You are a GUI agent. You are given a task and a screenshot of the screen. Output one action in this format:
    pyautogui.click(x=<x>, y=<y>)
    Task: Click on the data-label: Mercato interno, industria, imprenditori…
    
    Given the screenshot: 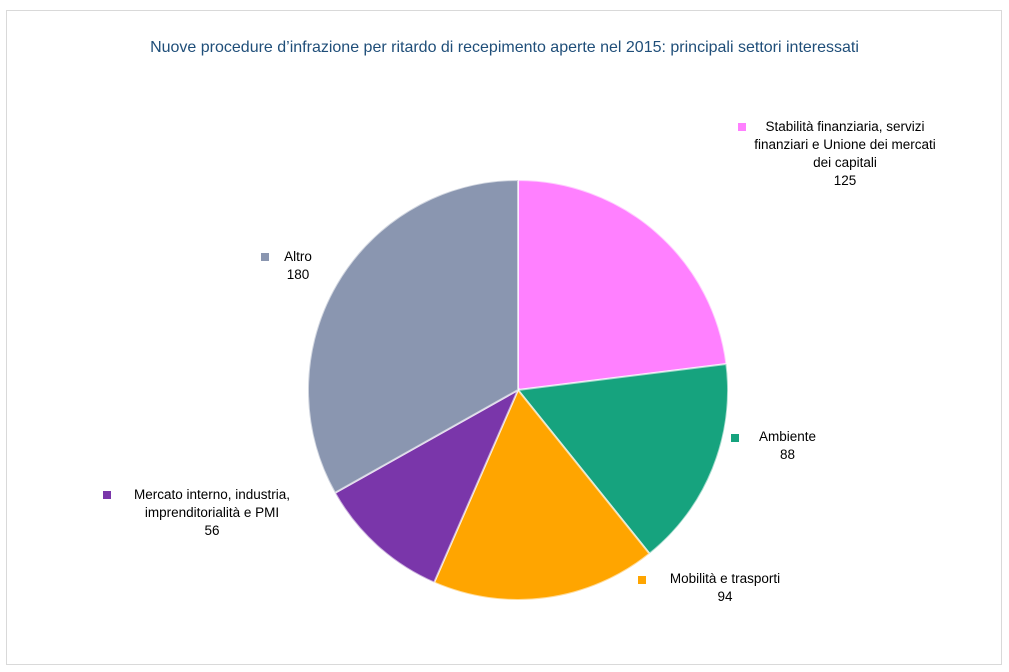 What is the action you would take?
    pyautogui.click(x=212, y=513)
    